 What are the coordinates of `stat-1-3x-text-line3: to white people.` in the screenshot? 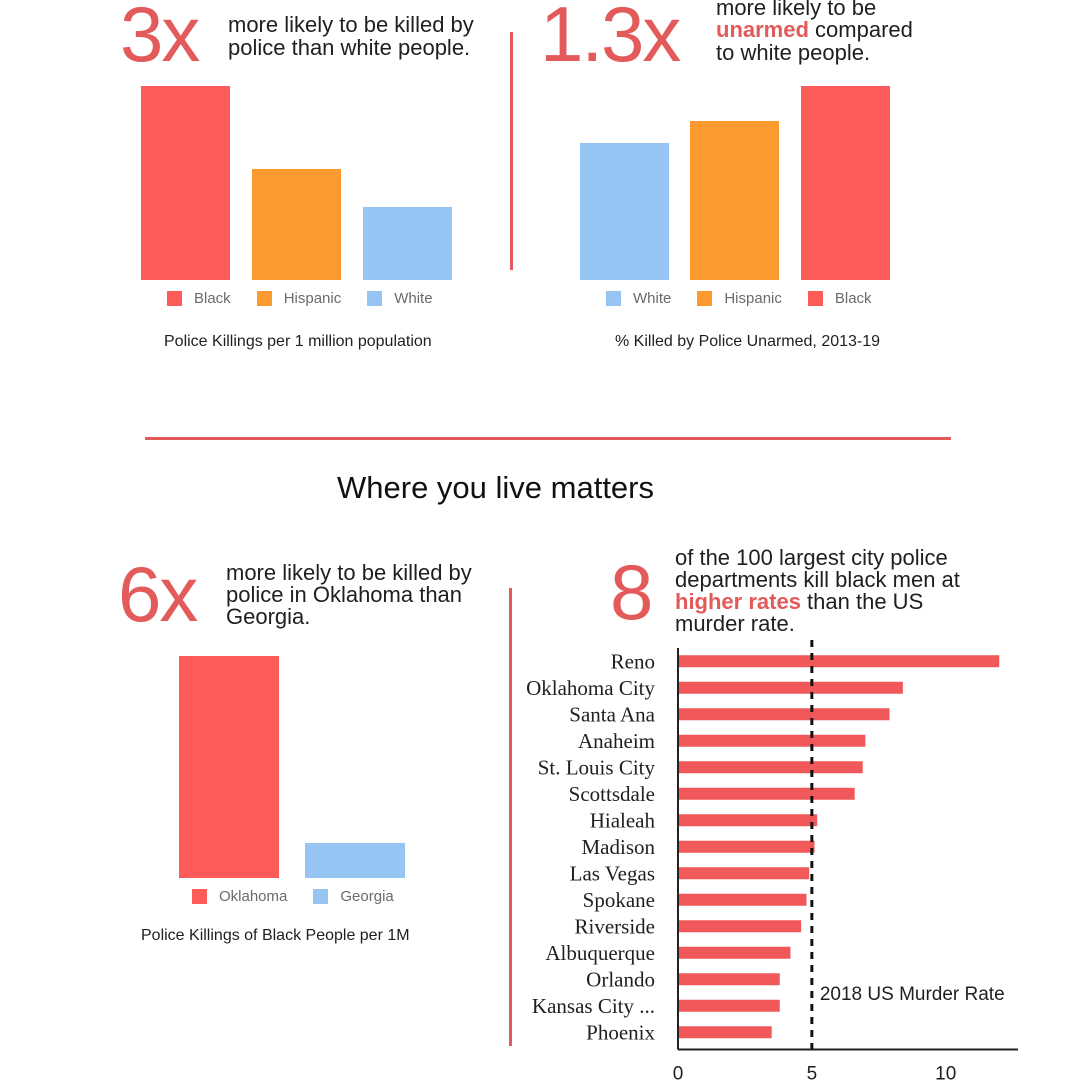 It's located at (793, 52).